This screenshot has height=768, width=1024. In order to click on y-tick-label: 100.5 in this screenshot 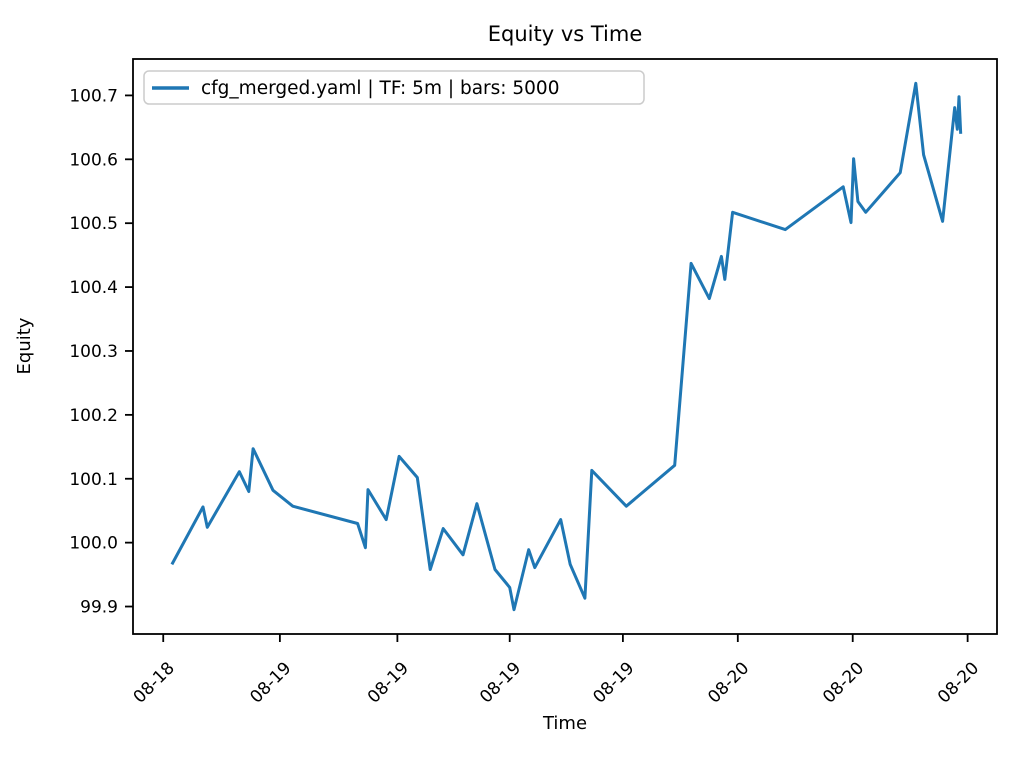, I will do `click(93, 224)`.